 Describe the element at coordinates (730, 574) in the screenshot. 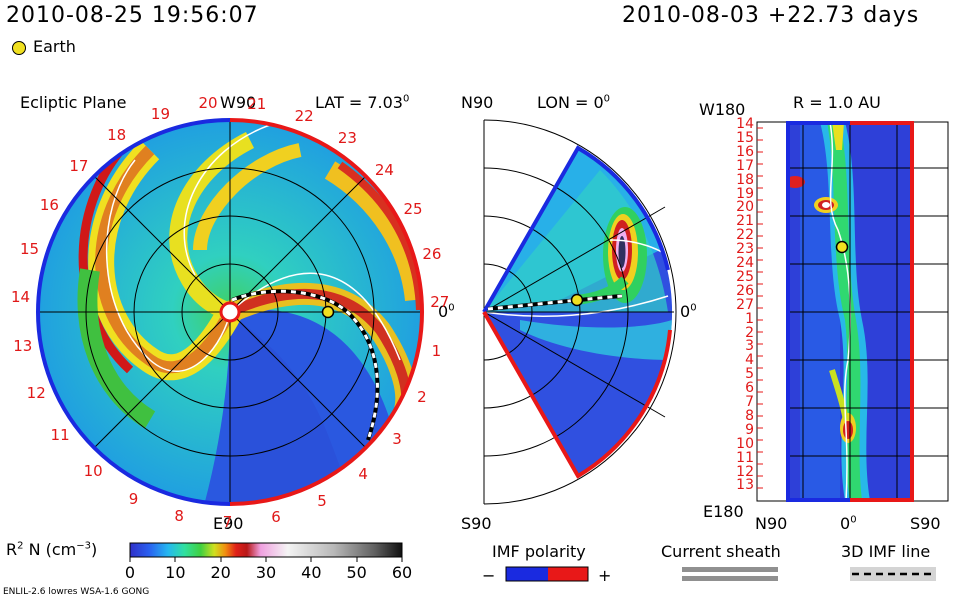

I see `current-sheath-swatch` at that location.